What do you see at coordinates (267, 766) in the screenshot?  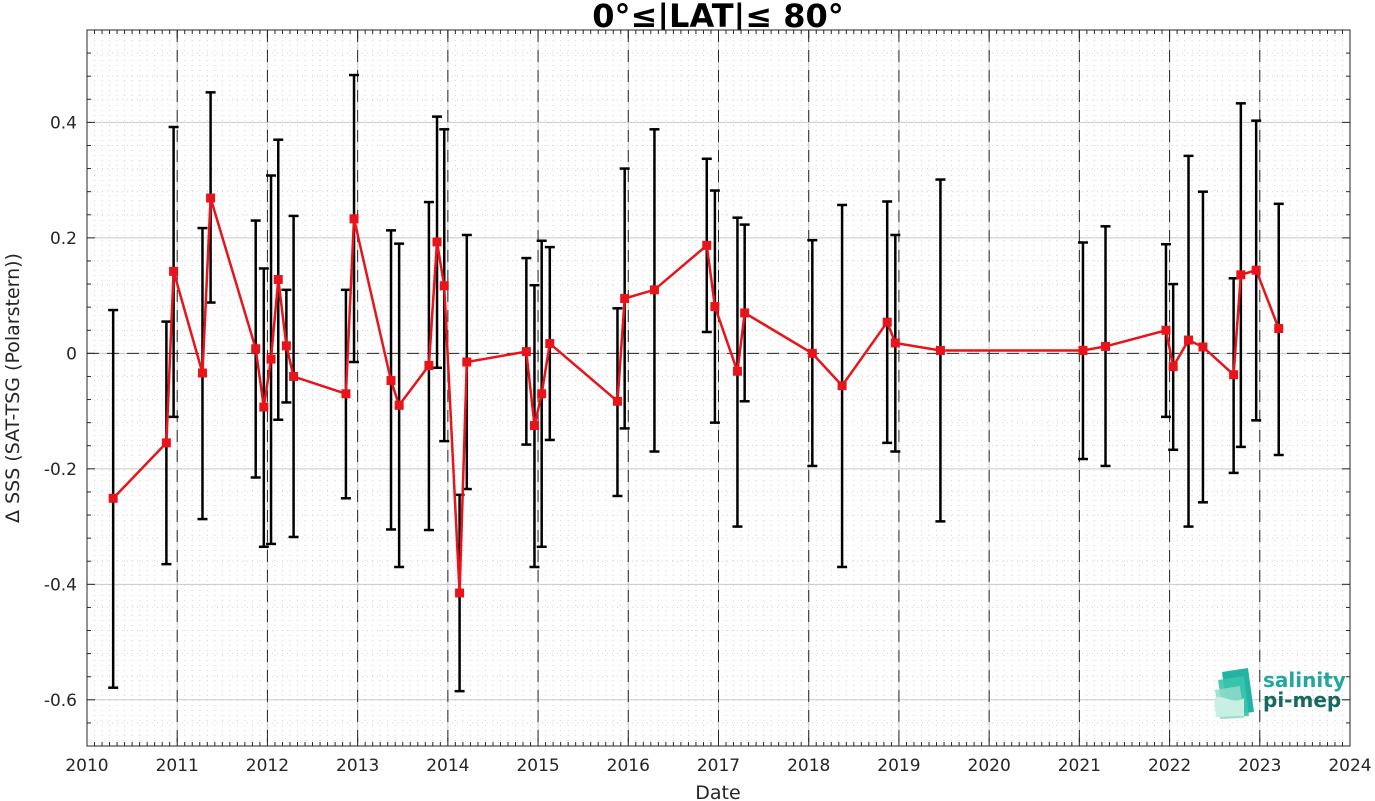 I see `x-tick-label: 2012` at bounding box center [267, 766].